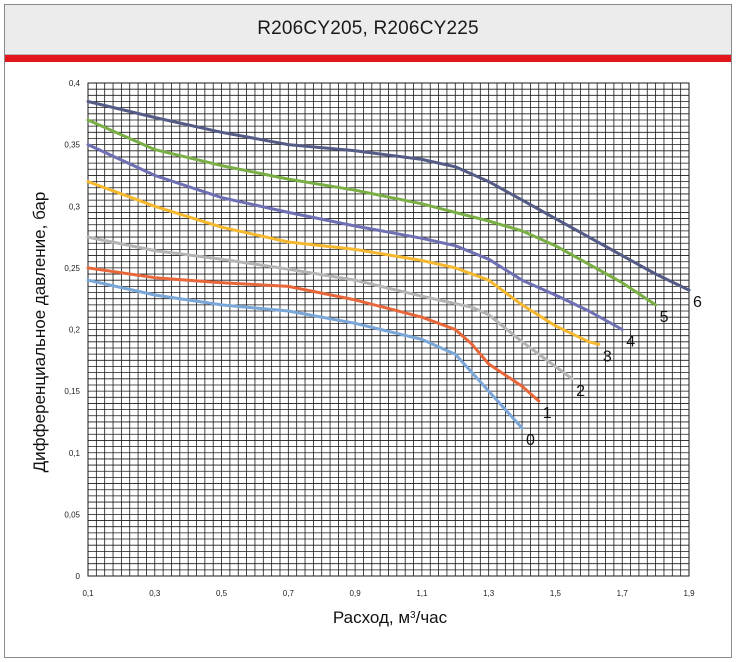 This screenshot has height=662, width=737. What do you see at coordinates (489, 593) in the screenshot?
I see `x-tick-label: 1,3` at bounding box center [489, 593].